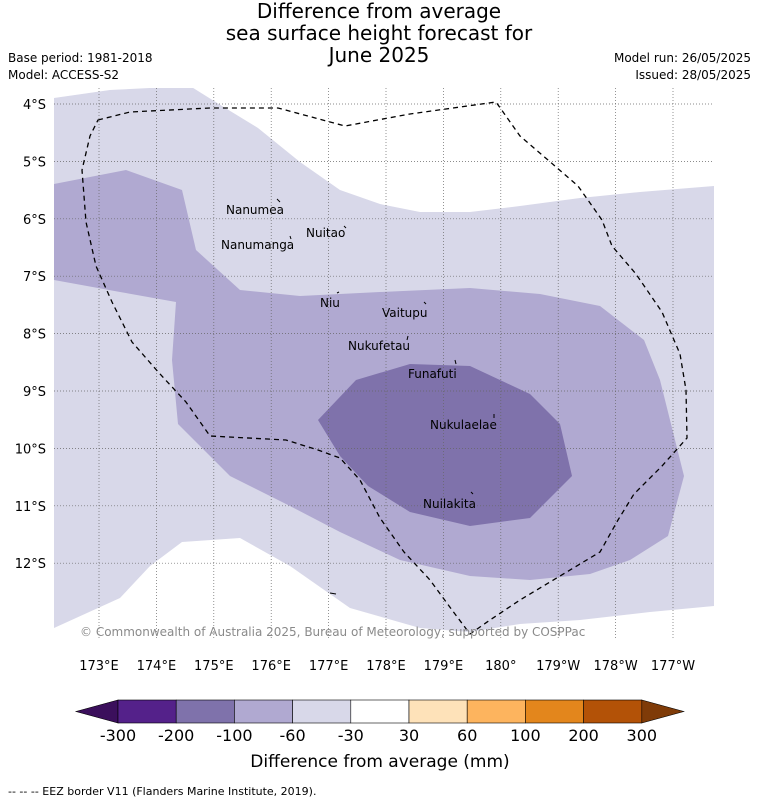 This screenshot has width=758, height=804. I want to click on title-line-1: Difference from average, so click(379, 11).